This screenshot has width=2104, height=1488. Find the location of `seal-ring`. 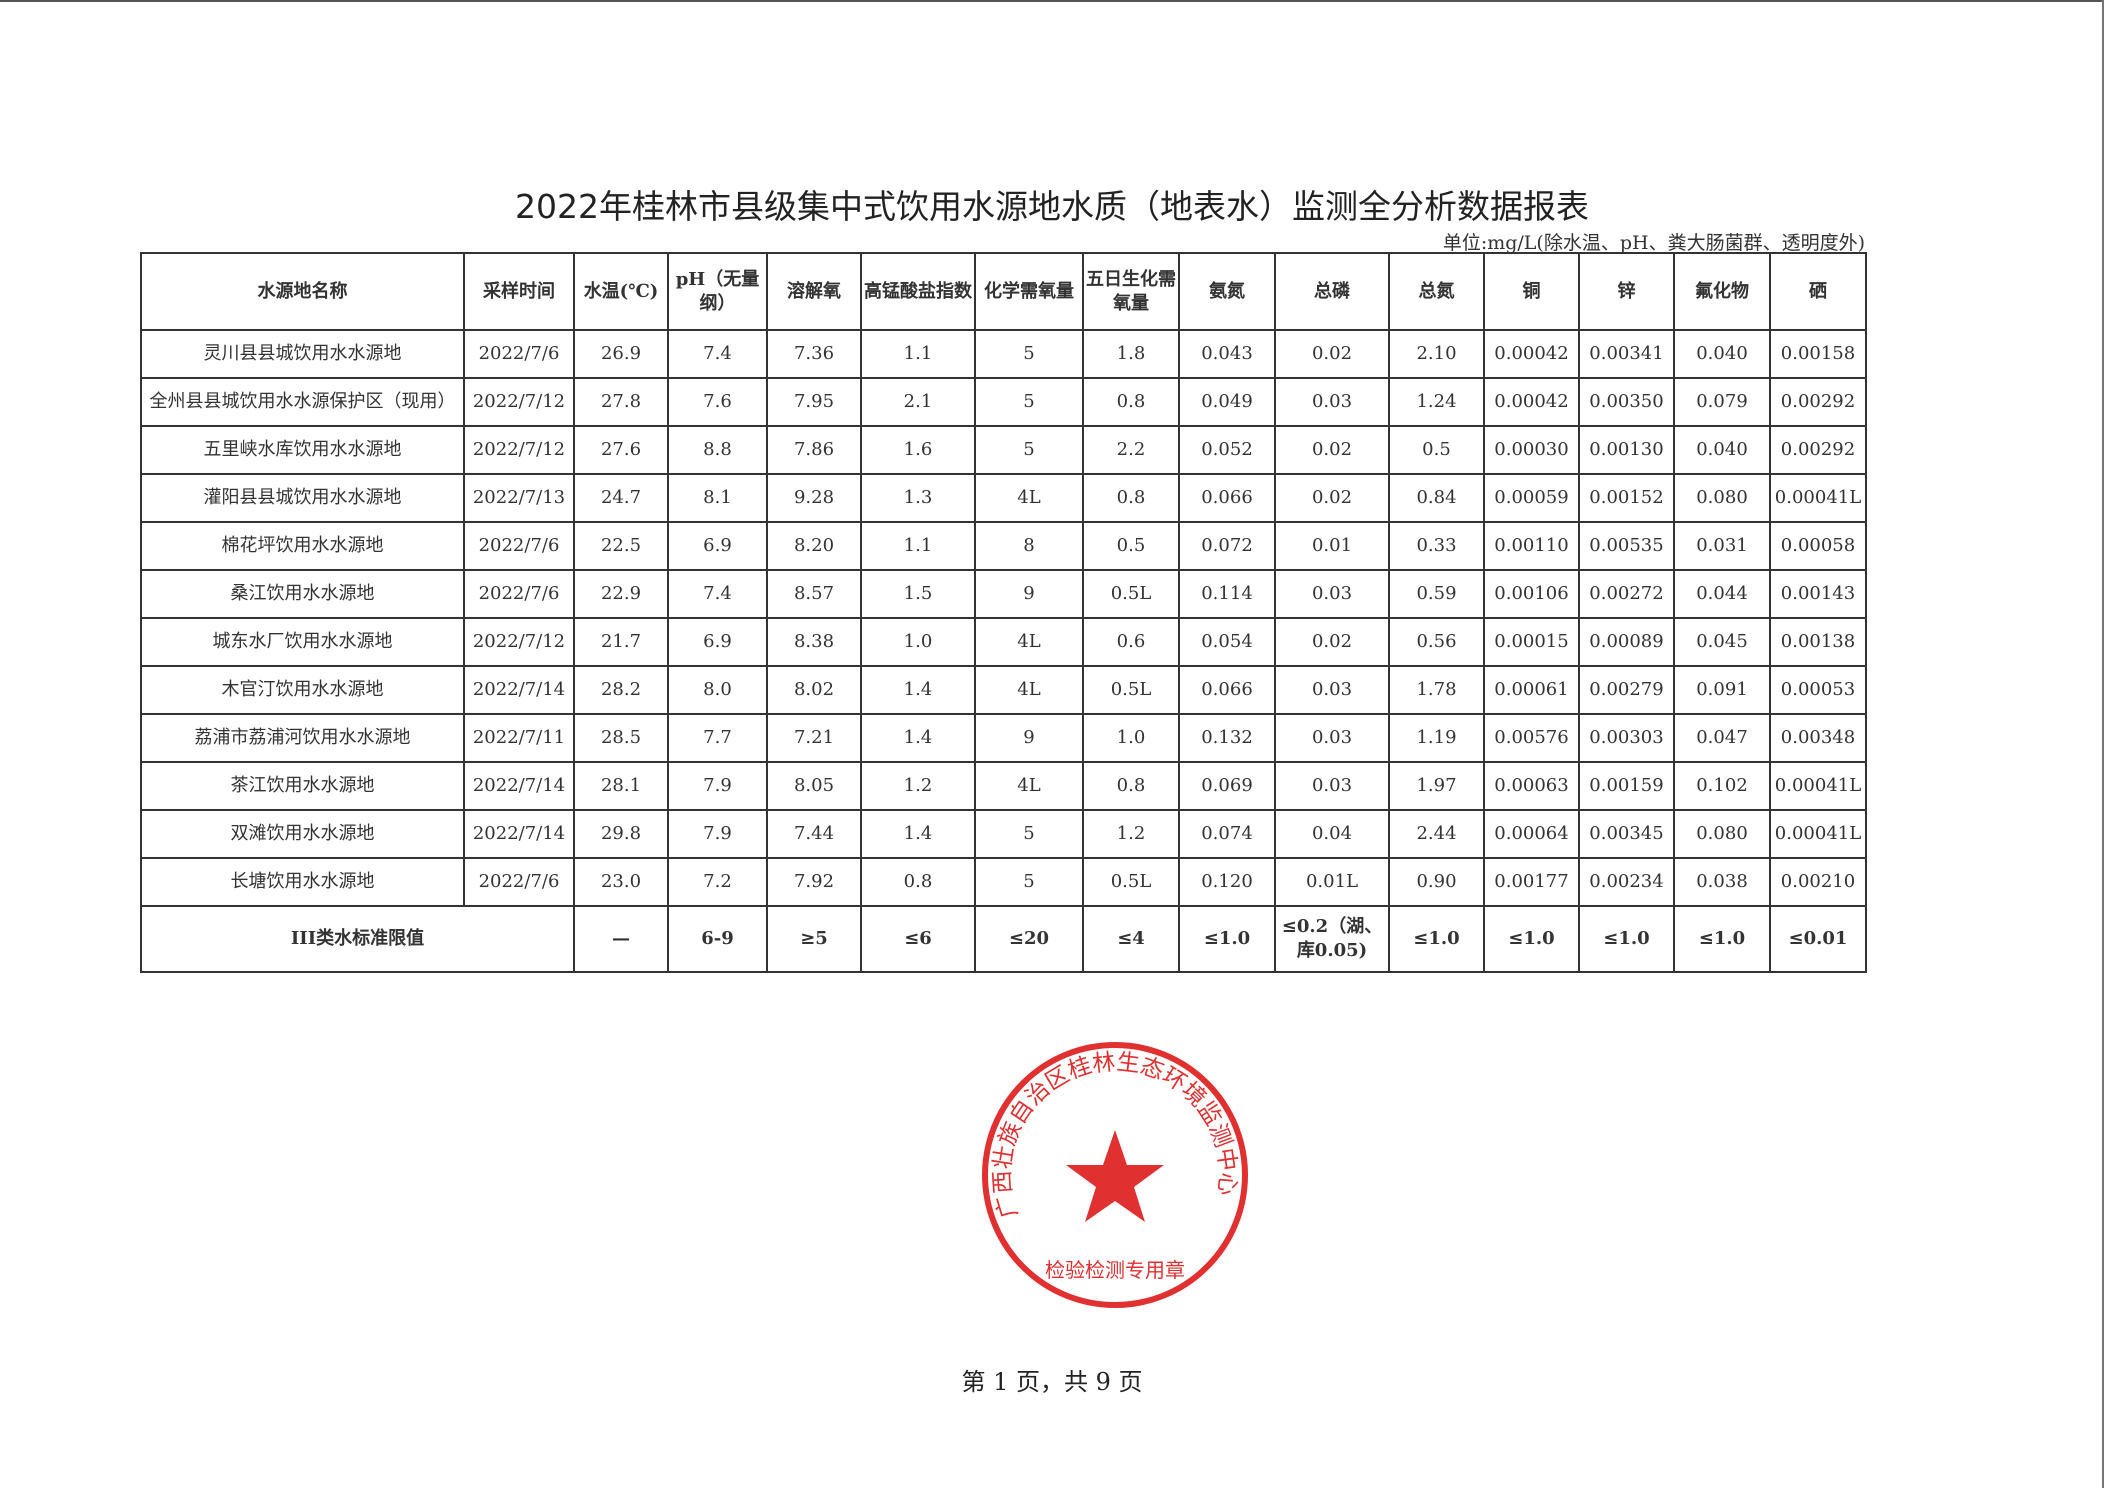

seal-ring is located at coordinates (1115, 1175).